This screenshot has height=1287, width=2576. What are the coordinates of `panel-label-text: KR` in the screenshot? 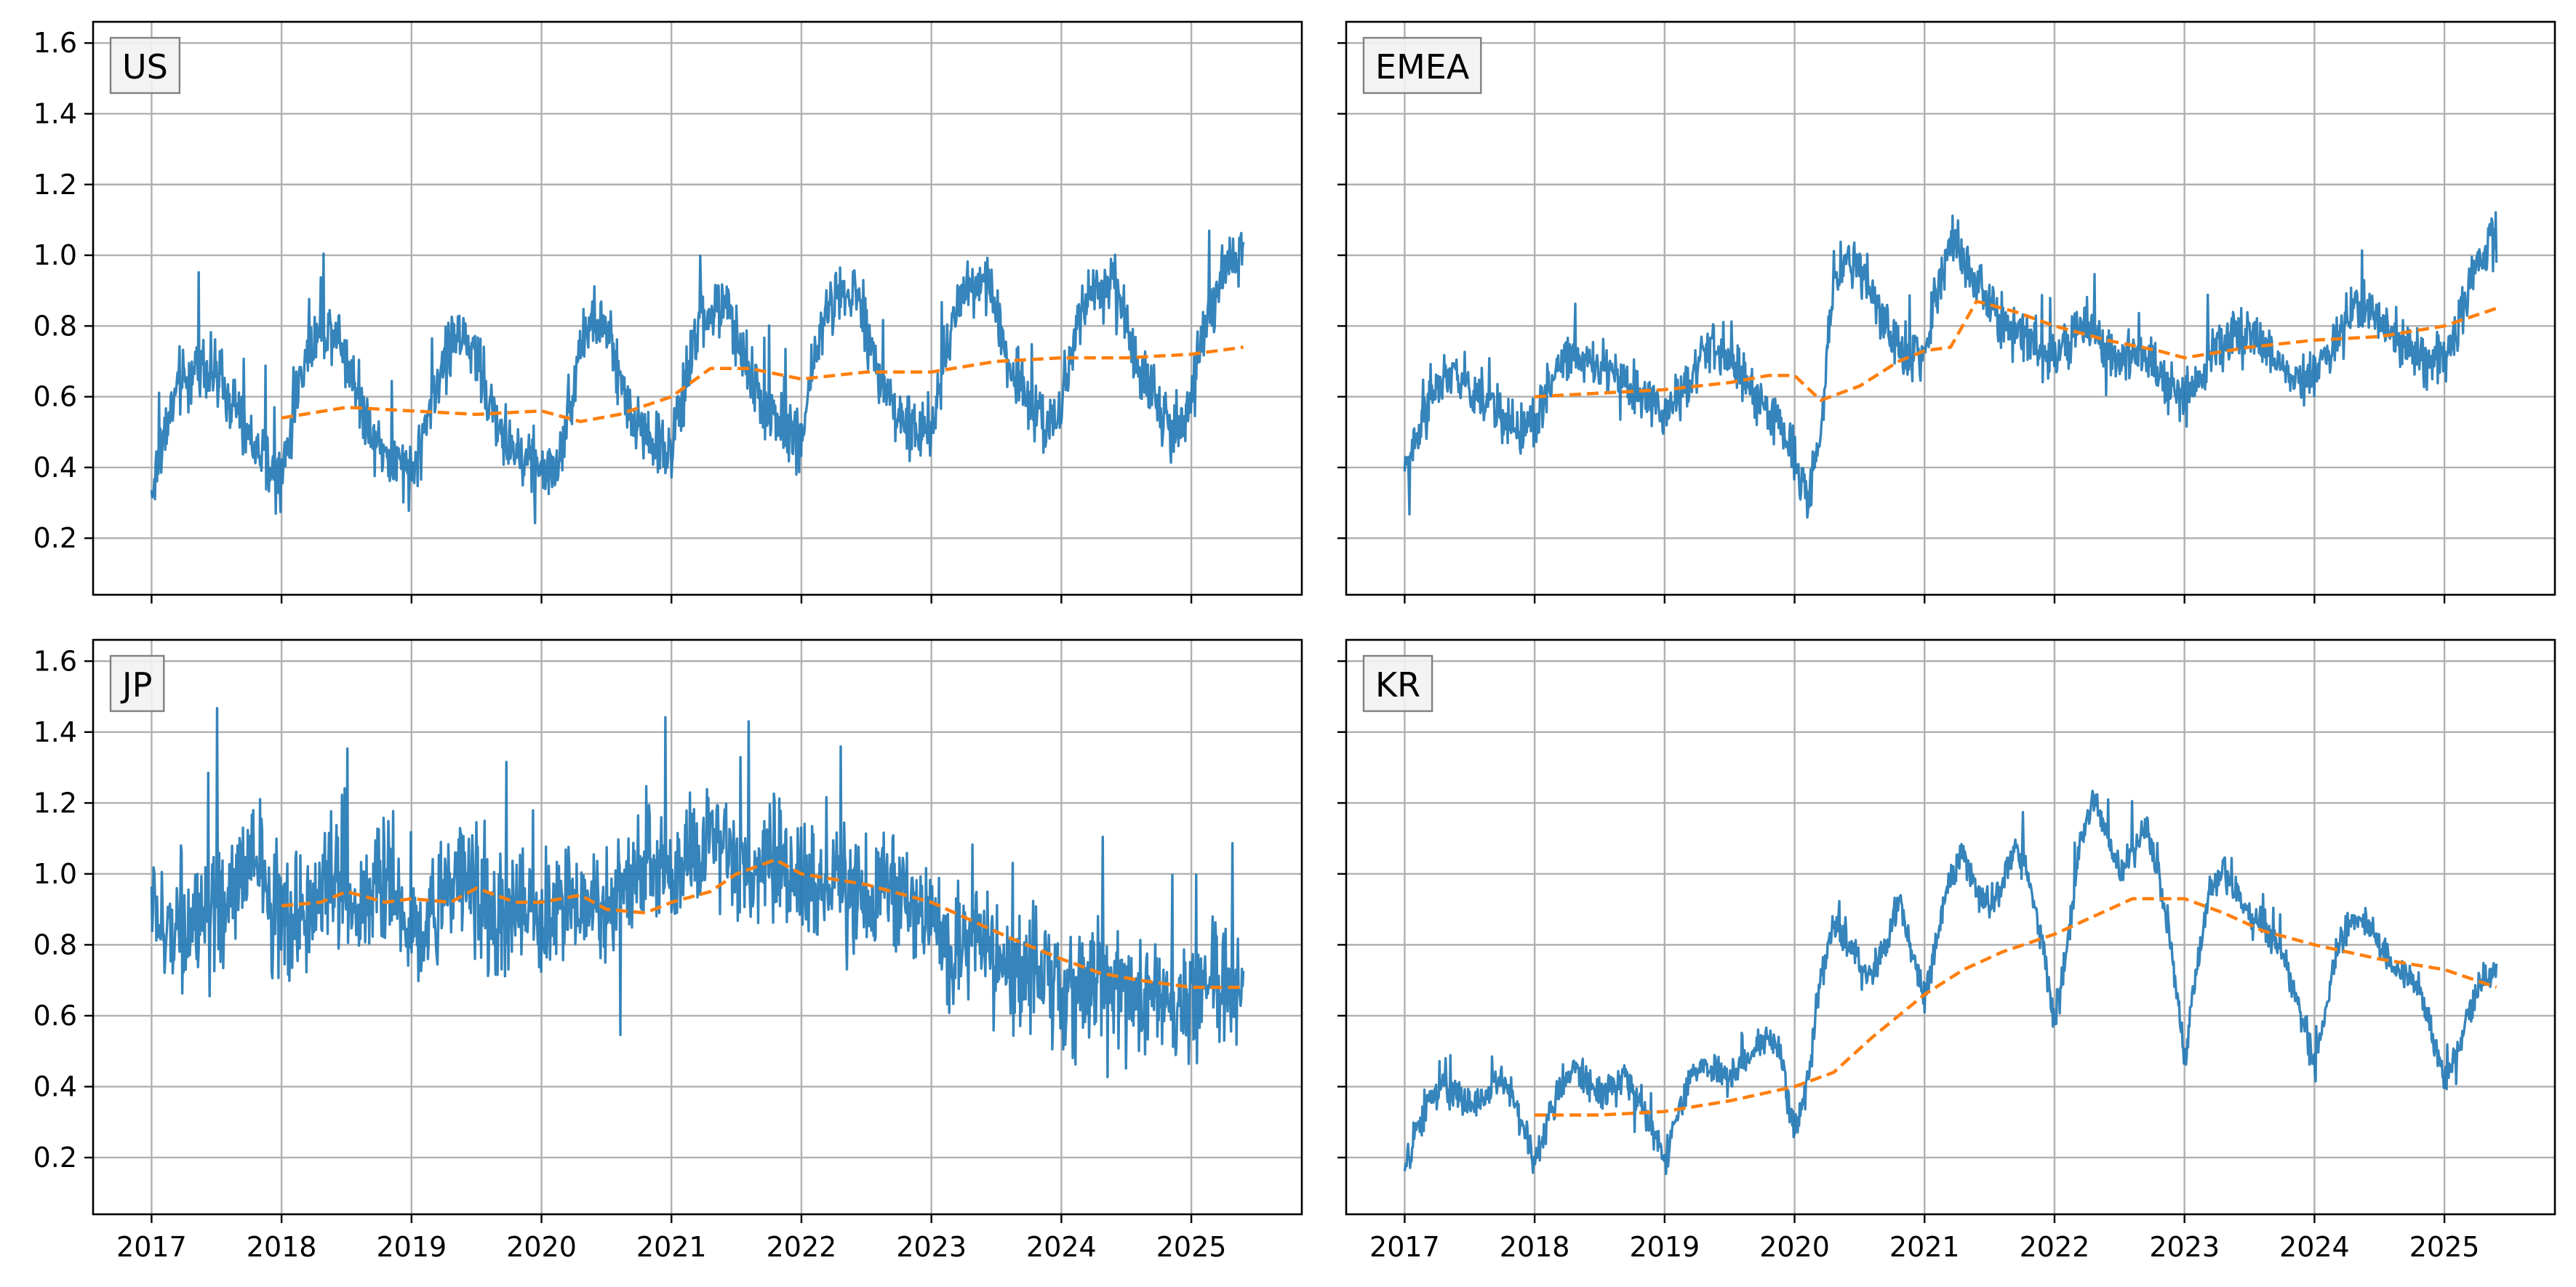 It's located at (1397, 685).